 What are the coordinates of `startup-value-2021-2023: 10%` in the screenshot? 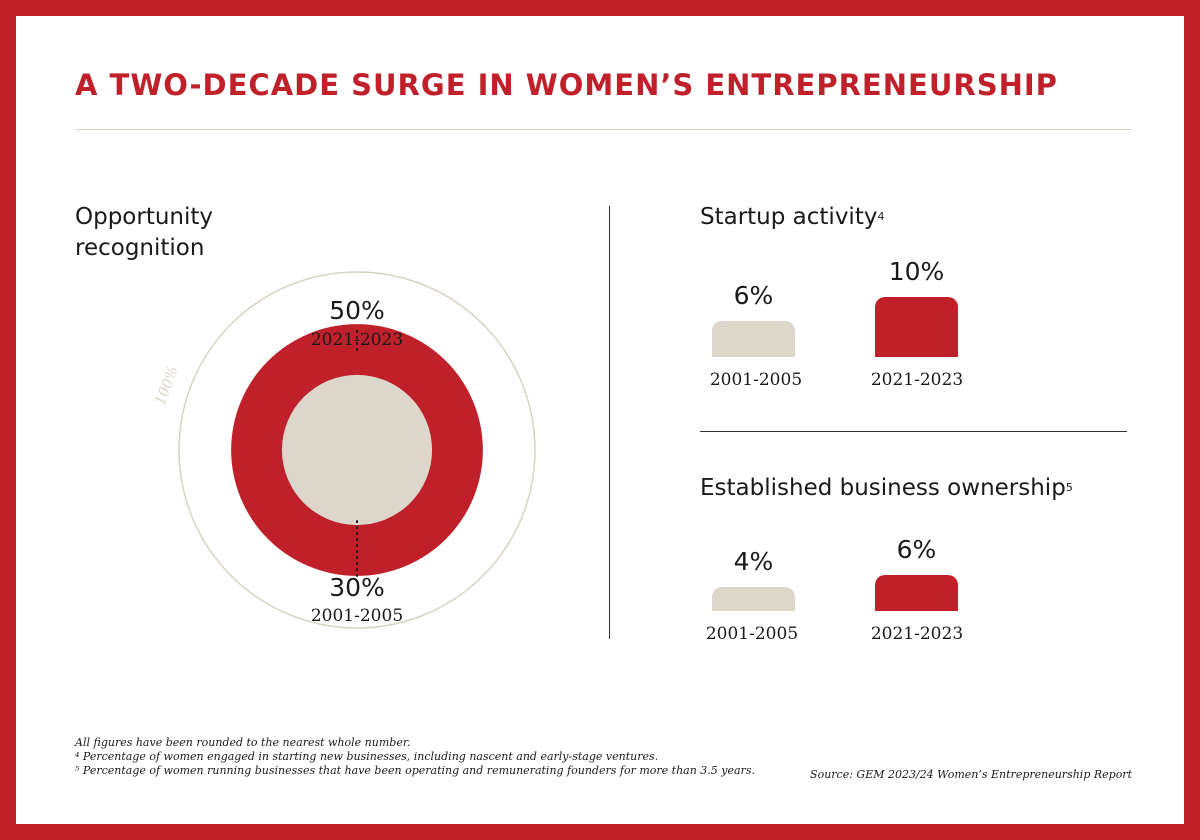 It's located at (916, 271).